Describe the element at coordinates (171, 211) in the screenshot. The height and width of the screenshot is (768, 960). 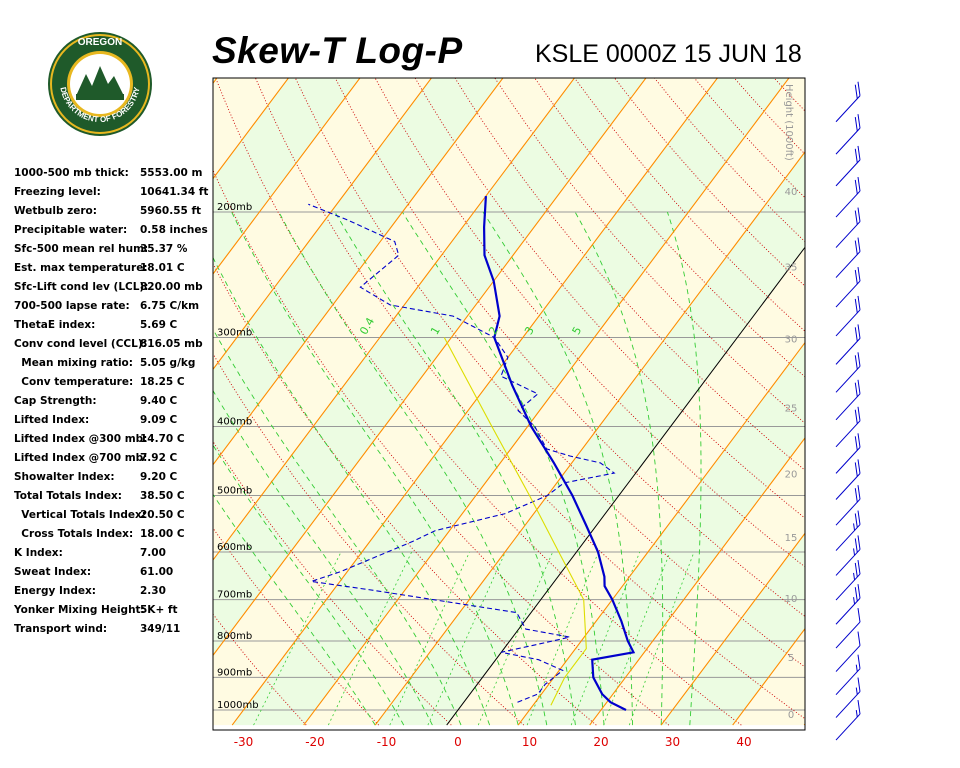
I see `index-value: 5960.55 ft` at that location.